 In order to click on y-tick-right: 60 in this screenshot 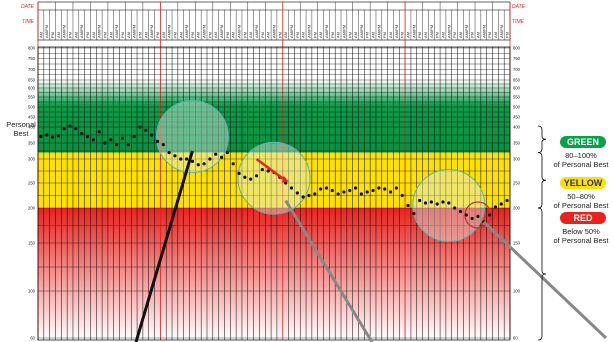, I will do `click(515, 338)`.